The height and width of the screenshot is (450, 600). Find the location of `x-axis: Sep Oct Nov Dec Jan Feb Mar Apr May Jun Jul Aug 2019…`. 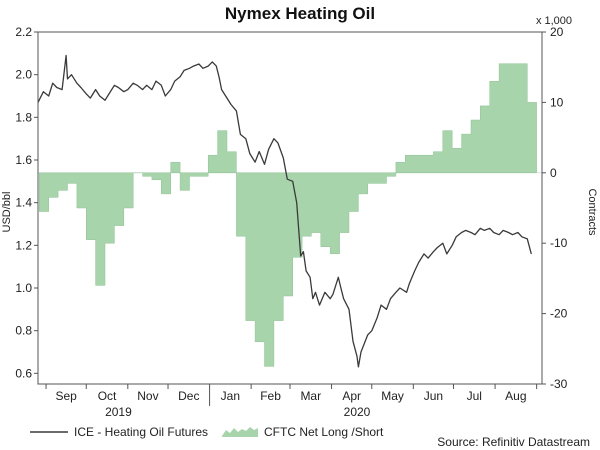

x-axis: Sep Oct Nov Dec Jan Feb Mar Apr May Jun Jul Aug 2019… is located at coordinates (291, 401).